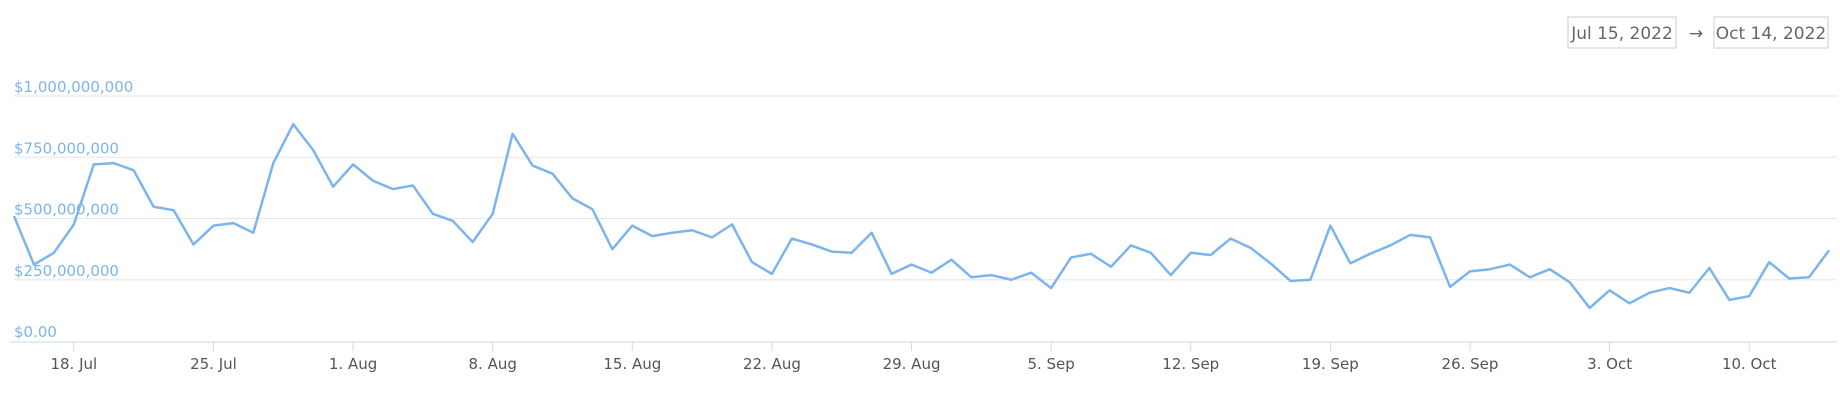  I want to click on x-tick-label: 22. Aug, so click(772, 364).